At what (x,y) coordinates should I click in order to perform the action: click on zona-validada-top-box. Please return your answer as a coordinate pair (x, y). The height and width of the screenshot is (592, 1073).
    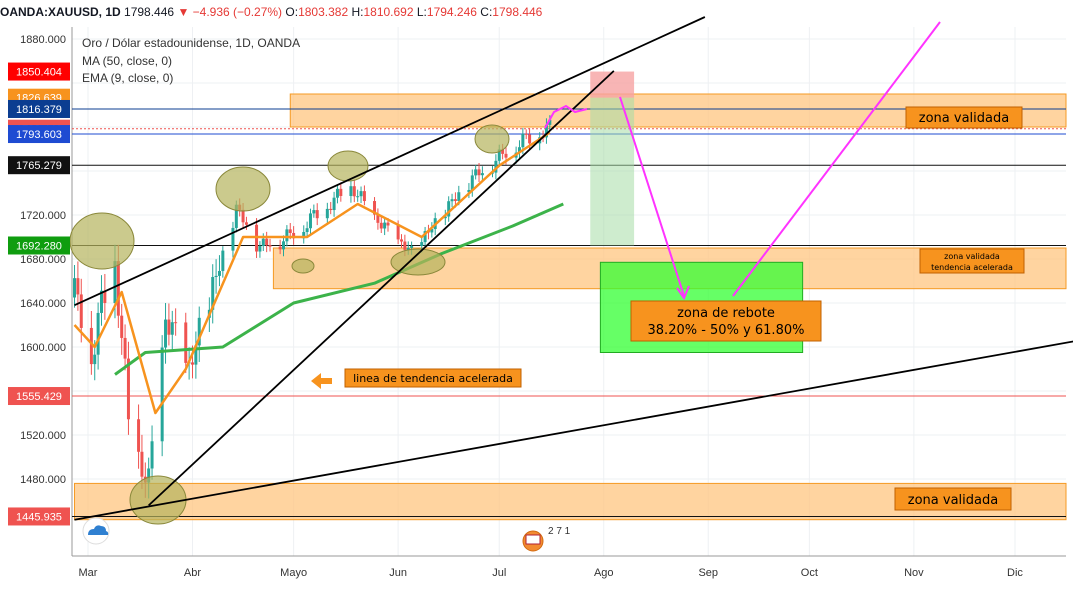
    Looking at the image, I should click on (964, 117).